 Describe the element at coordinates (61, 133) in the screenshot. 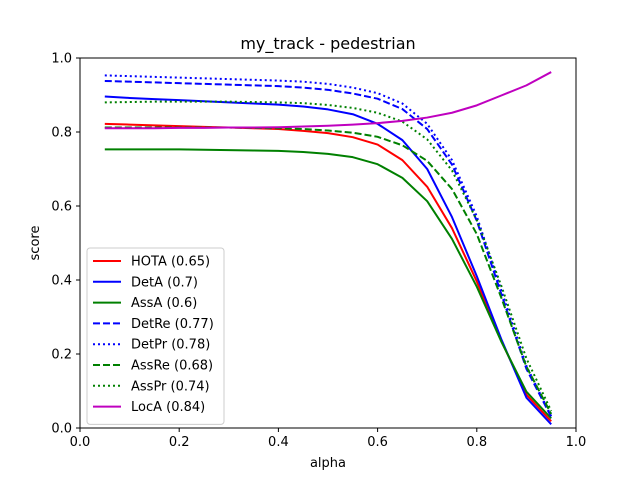

I see `y-tick-label: 0.8` at that location.